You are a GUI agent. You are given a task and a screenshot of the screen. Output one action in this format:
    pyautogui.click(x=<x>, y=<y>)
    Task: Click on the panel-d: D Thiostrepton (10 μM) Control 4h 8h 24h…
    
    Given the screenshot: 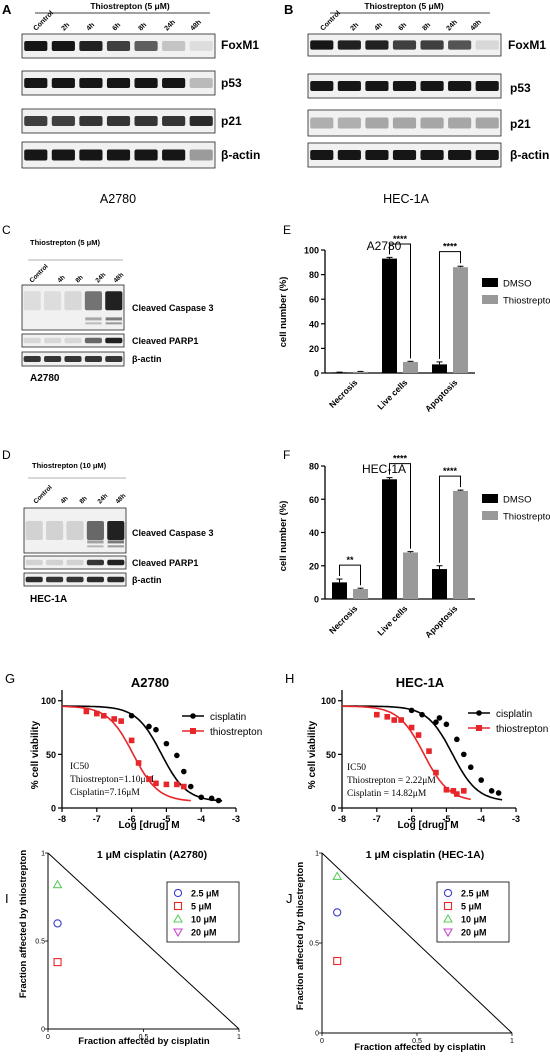 What is the action you would take?
    pyautogui.click(x=108, y=526)
    